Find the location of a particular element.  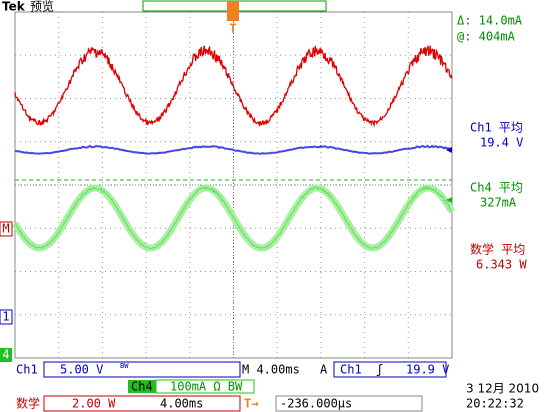

math-time: 4.00ms is located at coordinates (181, 404).